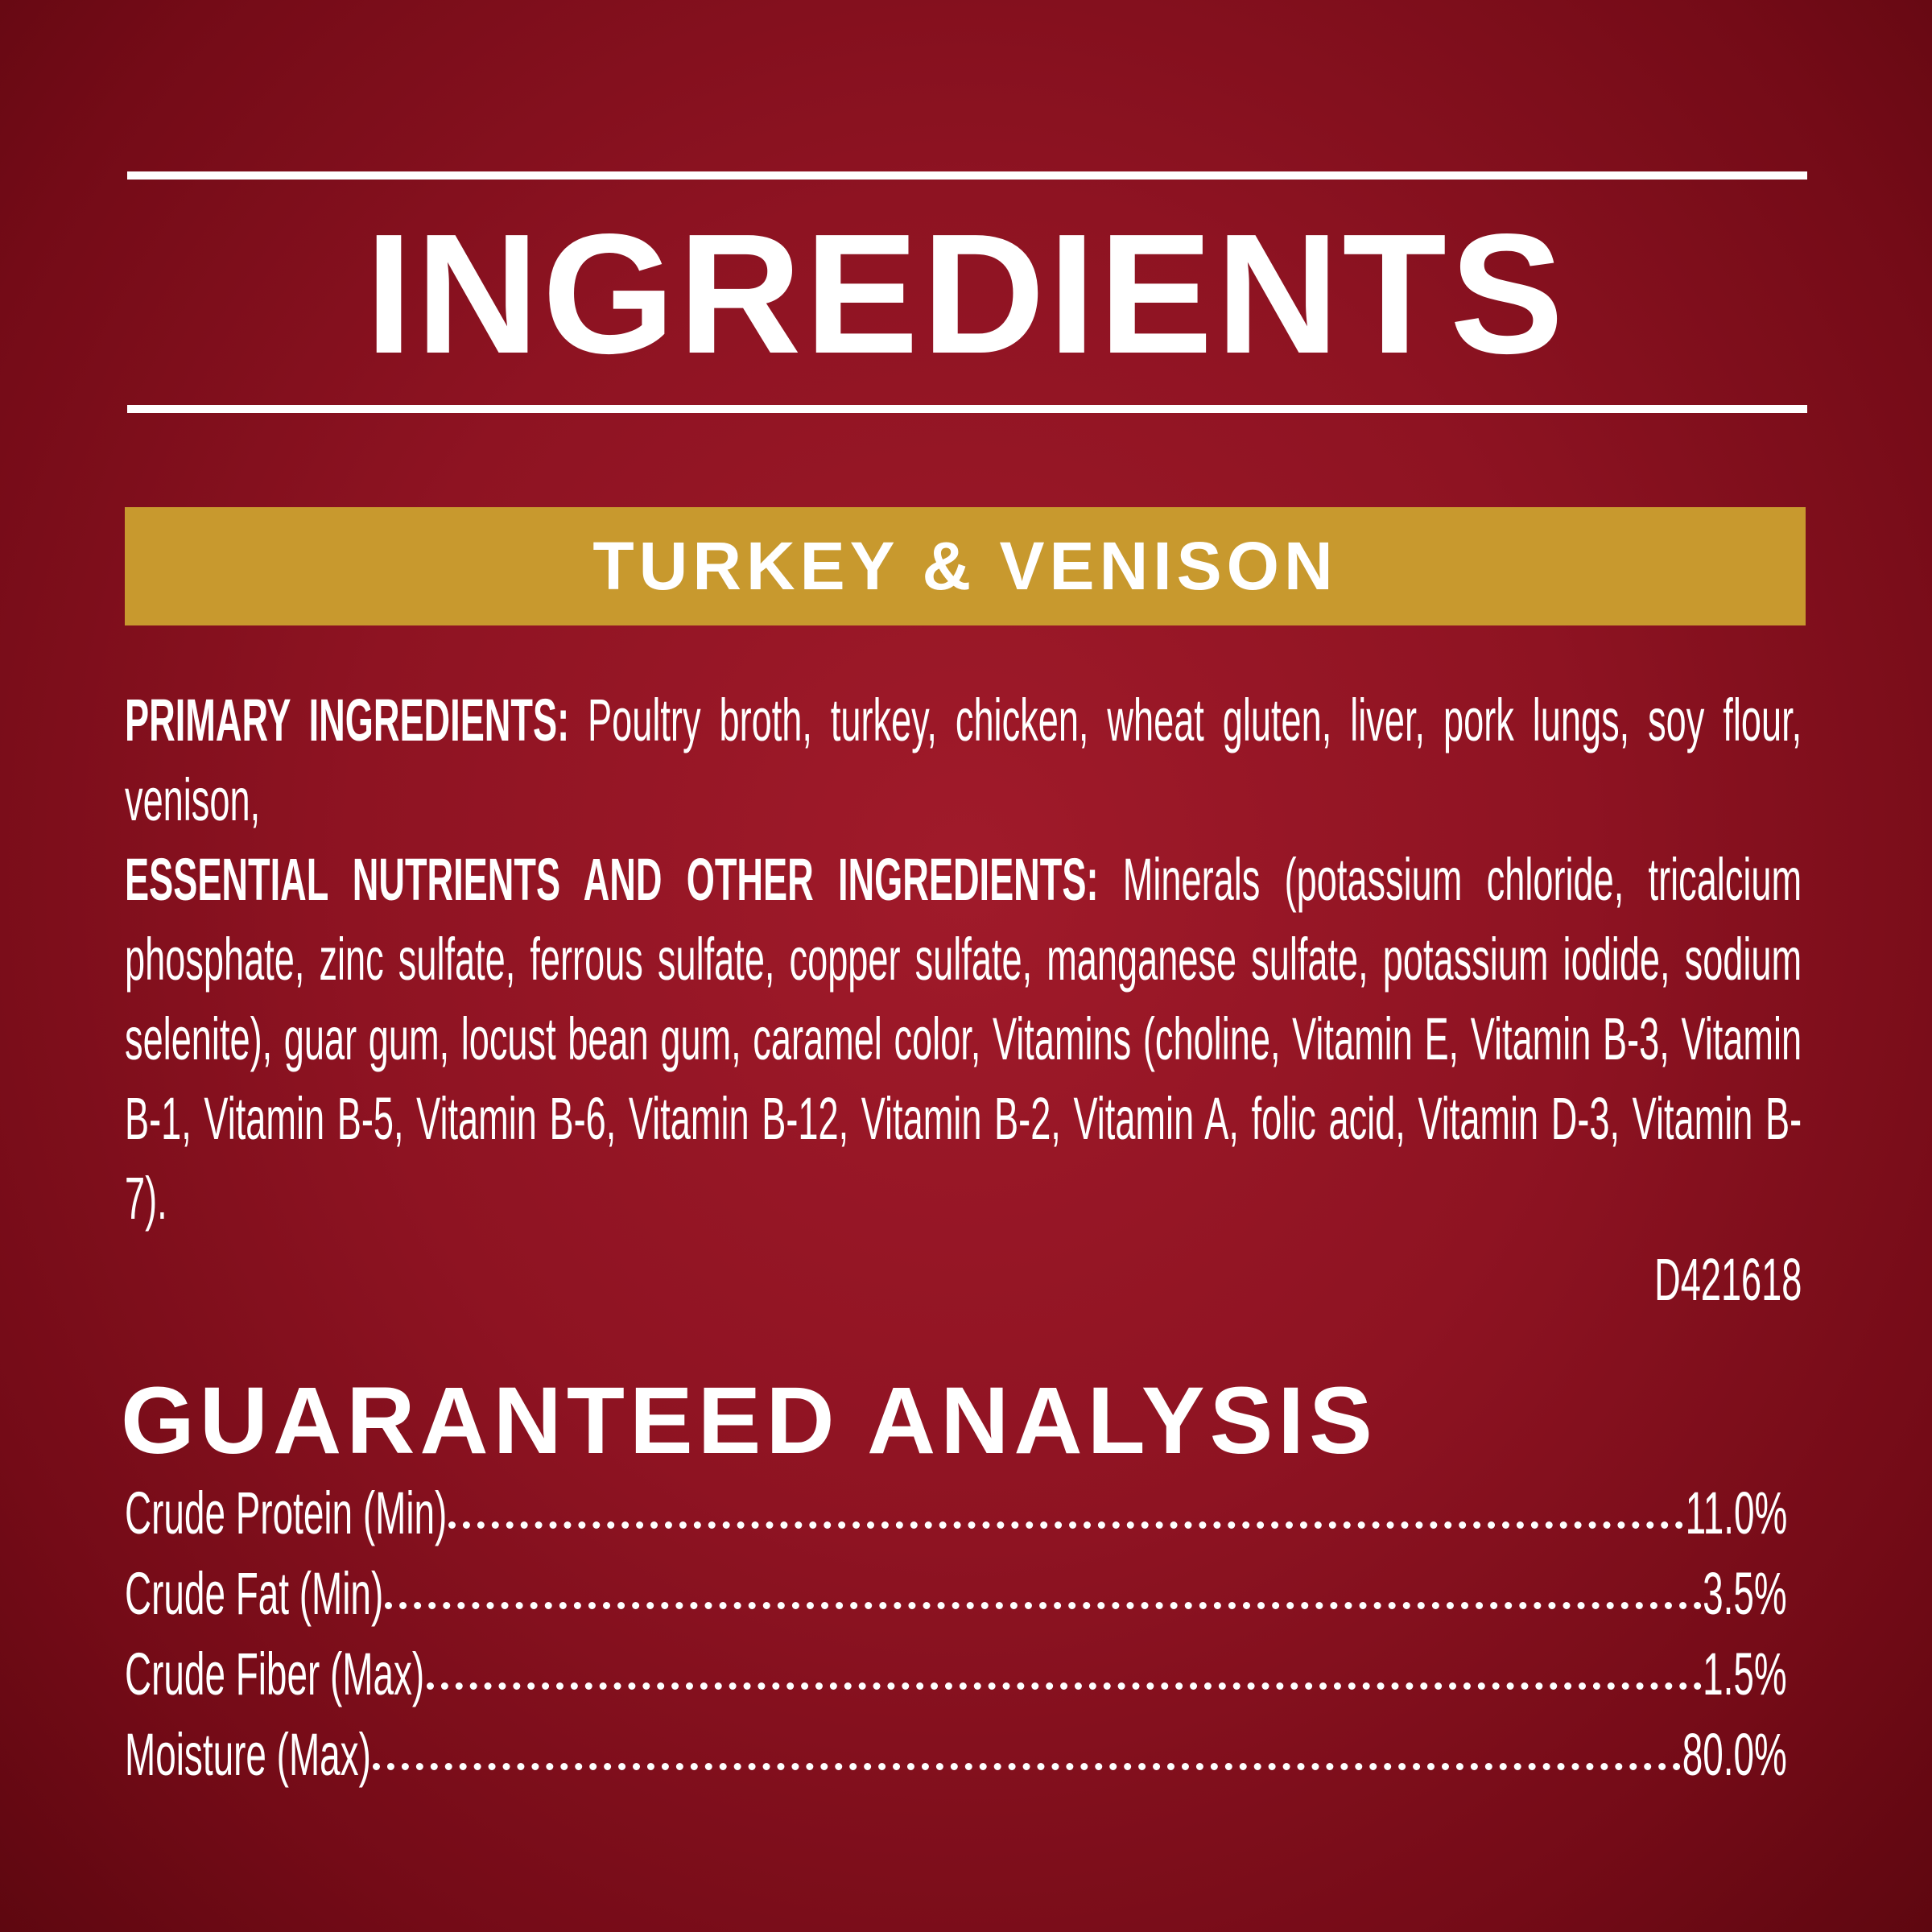 This screenshot has width=1932, height=1932. I want to click on product-code: D421618, so click(1727, 1279).